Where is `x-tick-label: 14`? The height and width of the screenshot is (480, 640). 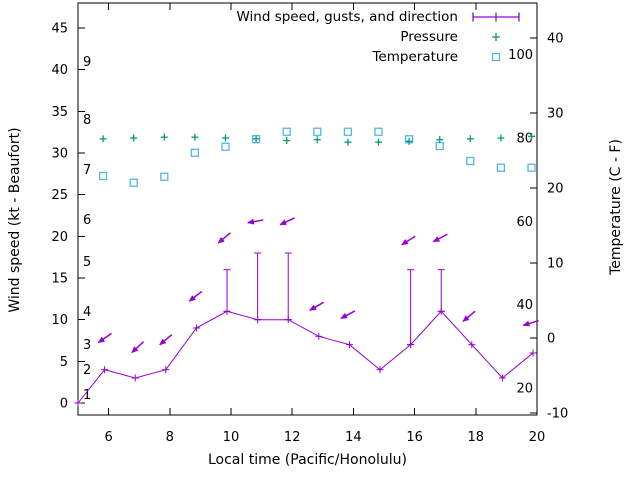
x-tick-label: 14 is located at coordinates (353, 437).